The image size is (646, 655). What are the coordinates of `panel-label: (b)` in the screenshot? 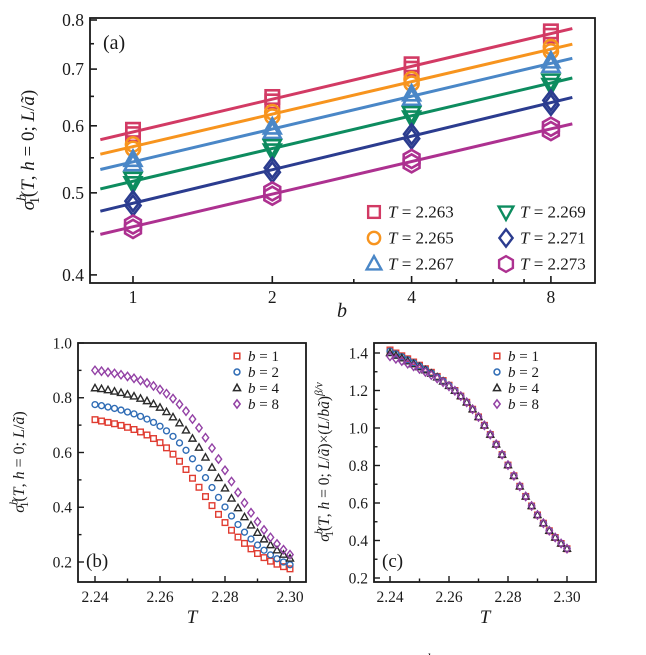 It's located at (97, 561).